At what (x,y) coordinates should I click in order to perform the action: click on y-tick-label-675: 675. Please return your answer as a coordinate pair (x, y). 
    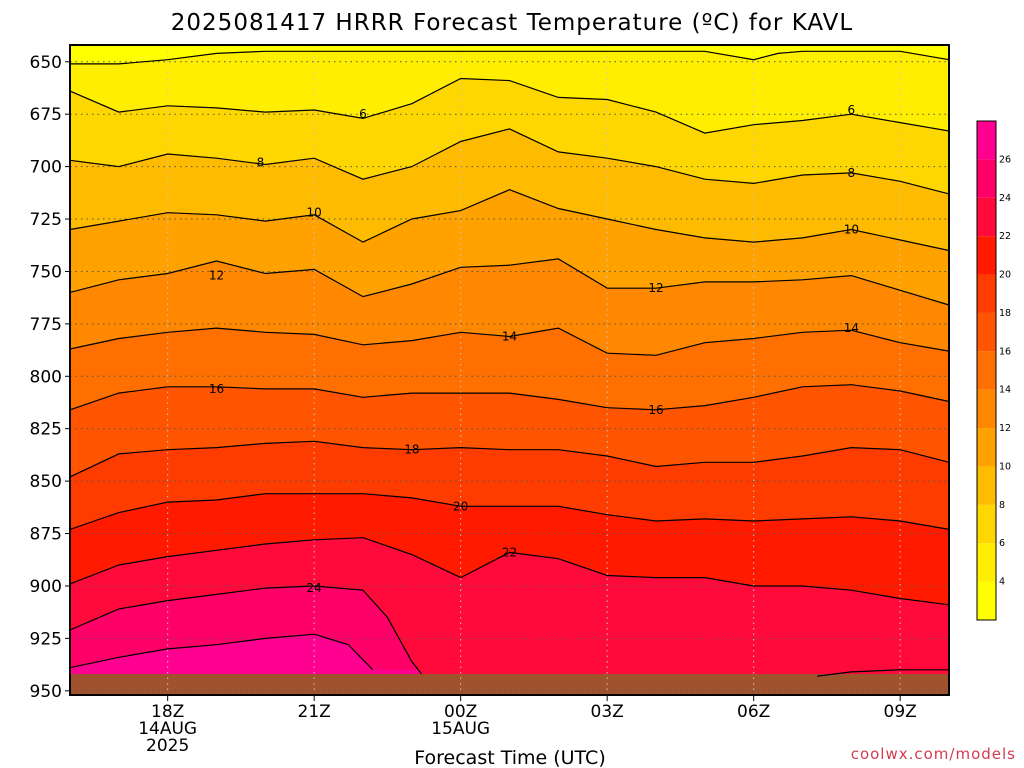
    Looking at the image, I should click on (46, 115).